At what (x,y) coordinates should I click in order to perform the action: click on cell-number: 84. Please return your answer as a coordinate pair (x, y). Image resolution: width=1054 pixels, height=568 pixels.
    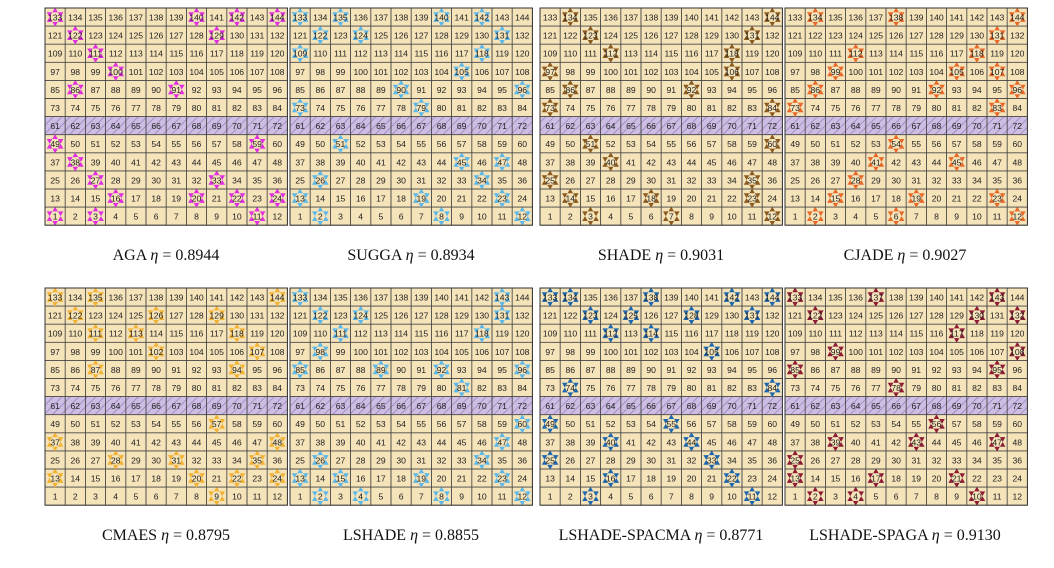
    Looking at the image, I should click on (773, 388).